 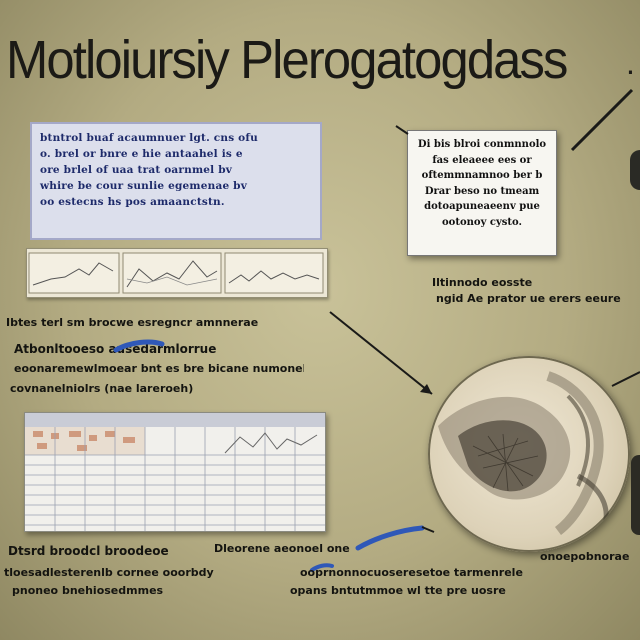 What do you see at coordinates (402, 130) in the screenshot?
I see `arrow-line-note` at bounding box center [402, 130].